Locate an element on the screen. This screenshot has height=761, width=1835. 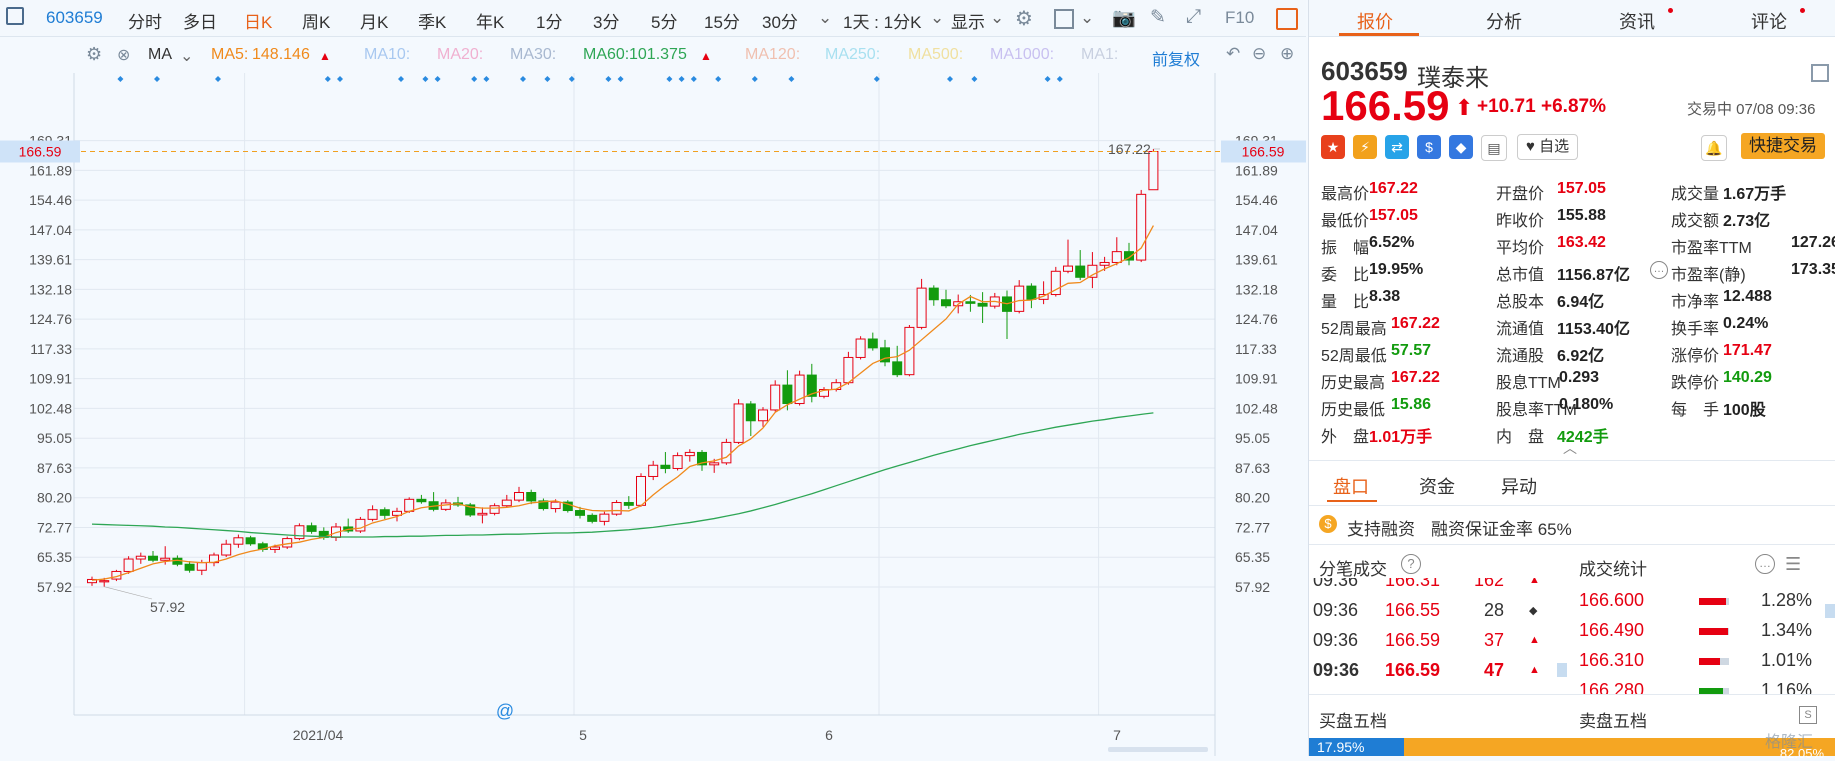
period-tab-1: 多日 is located at coordinates (200, 22).